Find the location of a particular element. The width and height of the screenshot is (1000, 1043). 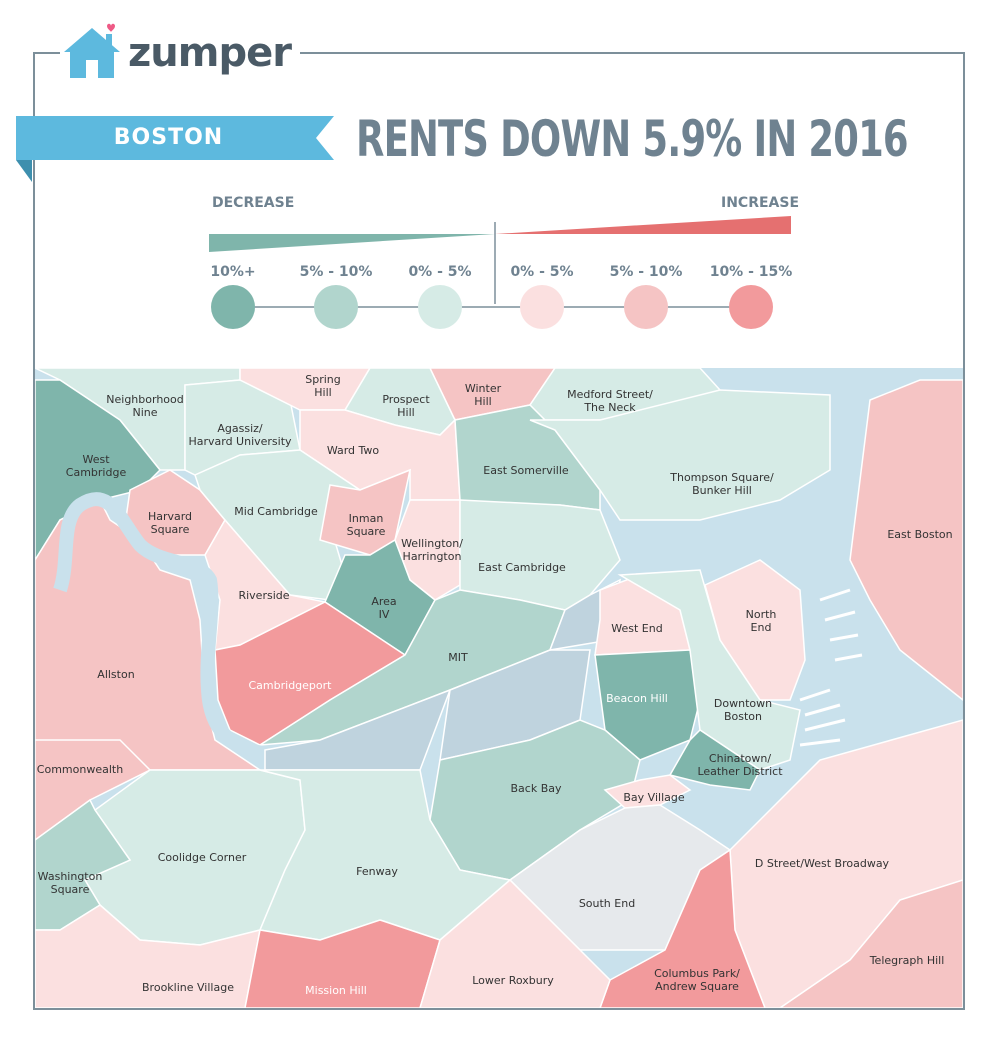

label-west-end: West End is located at coordinates (636, 628).